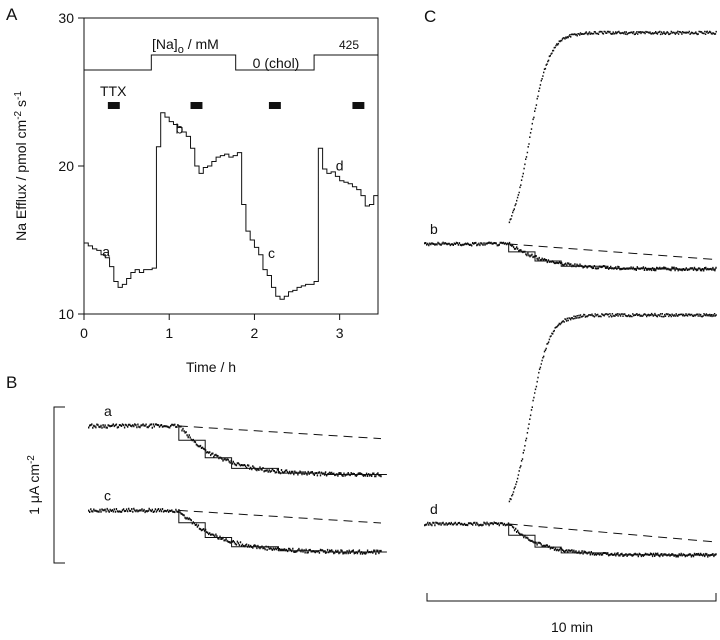 The width and height of the screenshot is (720, 640). What do you see at coordinates (430, 16) in the screenshot?
I see `panel-label-c: C` at bounding box center [430, 16].